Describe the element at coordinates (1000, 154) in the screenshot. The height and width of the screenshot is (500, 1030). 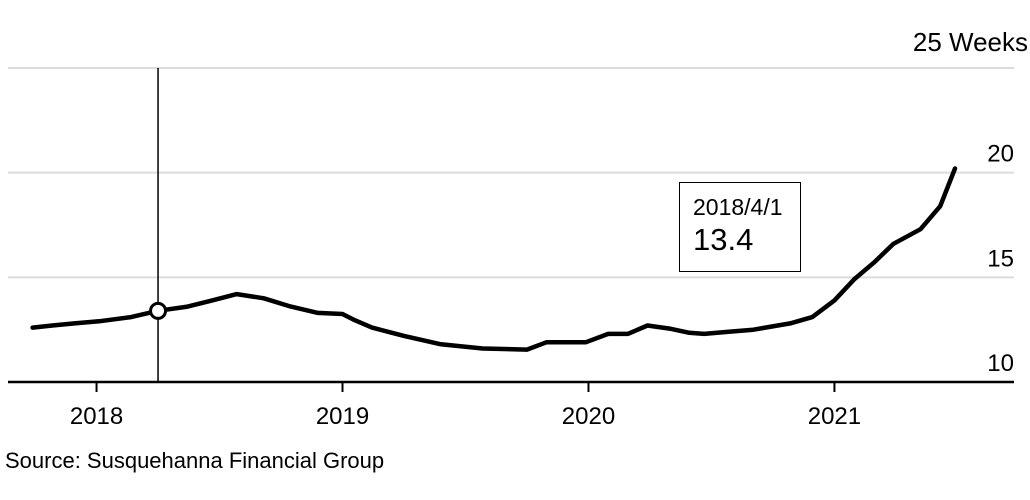
I see `y-tick-label-20: 20` at that location.